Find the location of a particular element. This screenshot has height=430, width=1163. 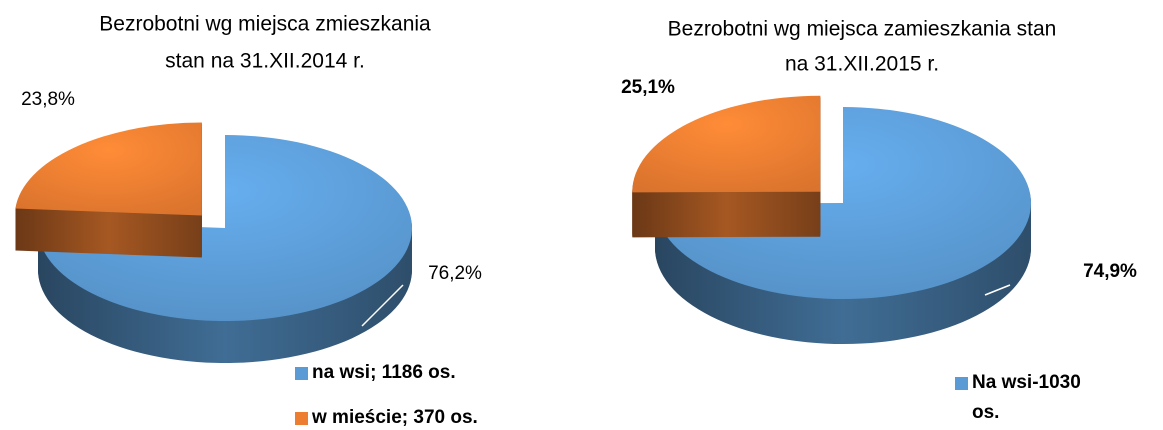

legend-label: Na wsi-1030 os. is located at coordinates (1026, 397).